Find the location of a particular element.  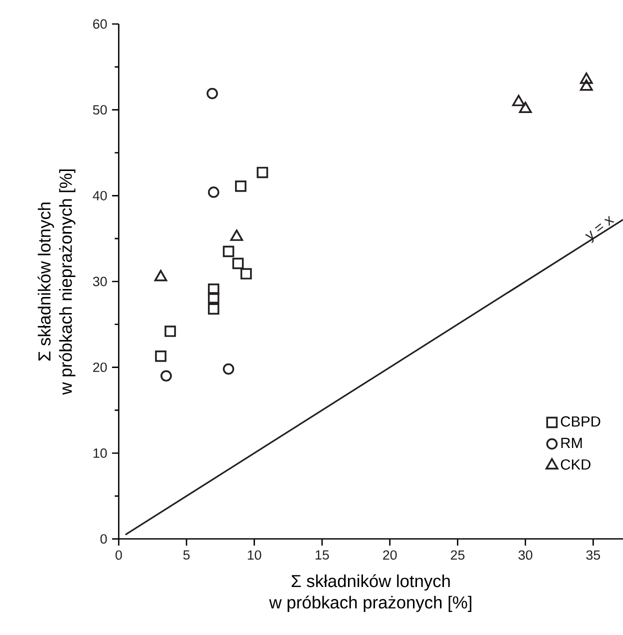

y-tick-label: 30 is located at coordinates (100, 281).